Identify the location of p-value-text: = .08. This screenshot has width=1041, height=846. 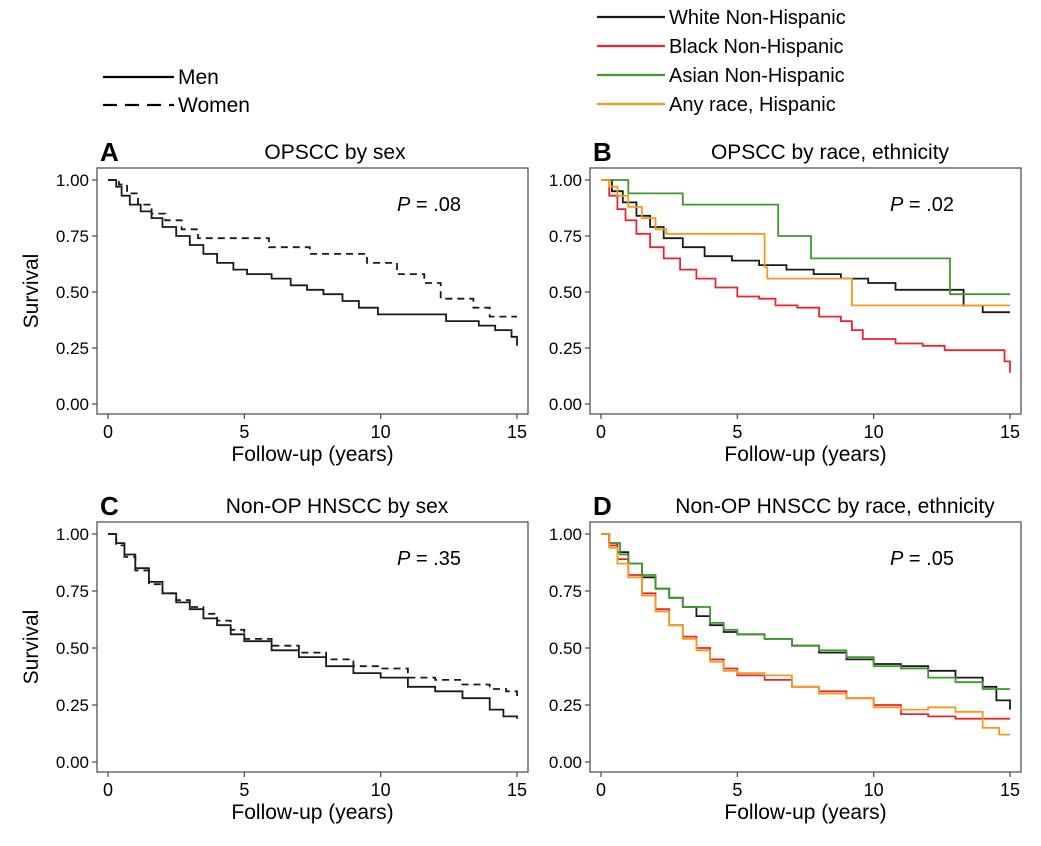
(435, 205).